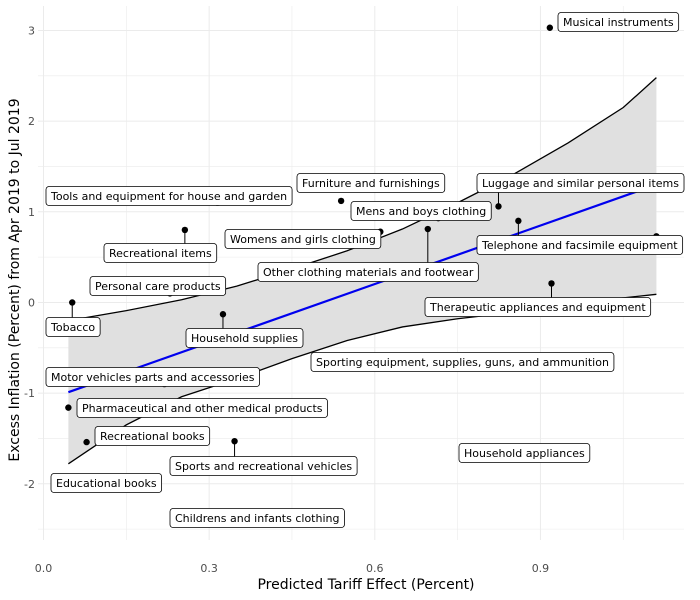 Image resolution: width=700 pixels, height=600 pixels. I want to click on point-label: Other clothing materials and footwear, so click(368, 272).